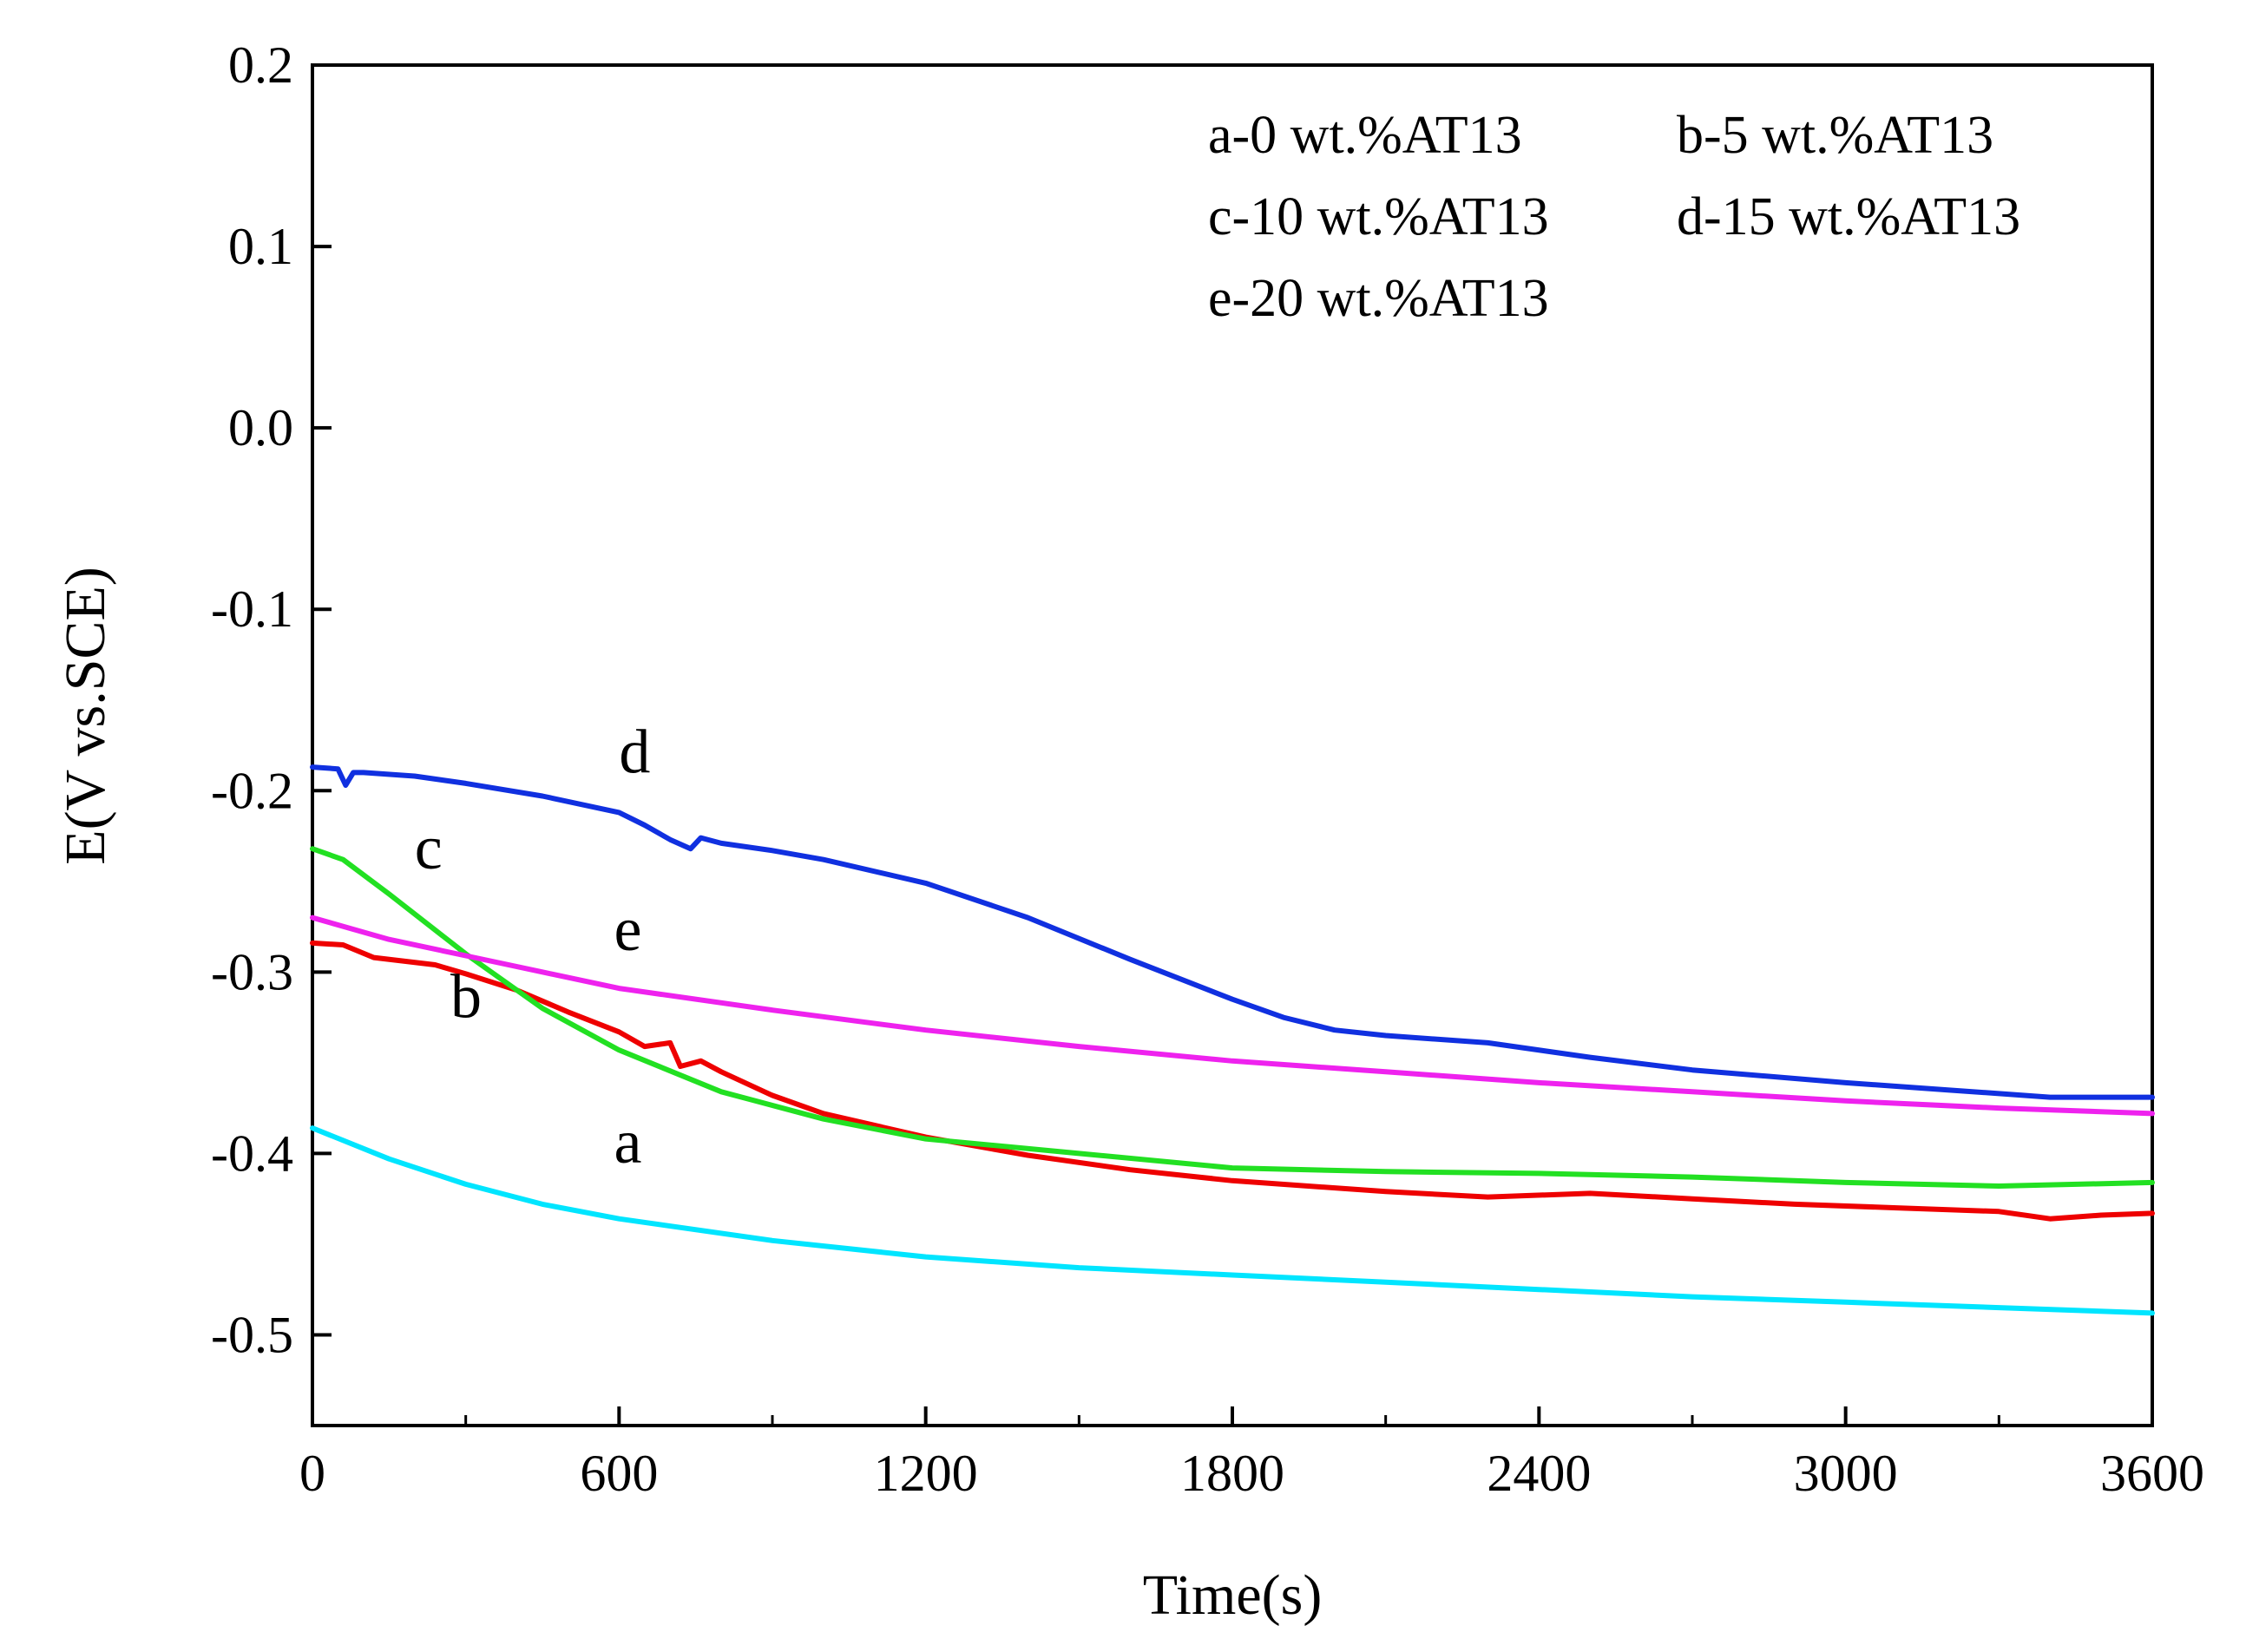 The height and width of the screenshot is (1652, 2246). What do you see at coordinates (627, 1142) in the screenshot?
I see `curve-label-a: a` at bounding box center [627, 1142].